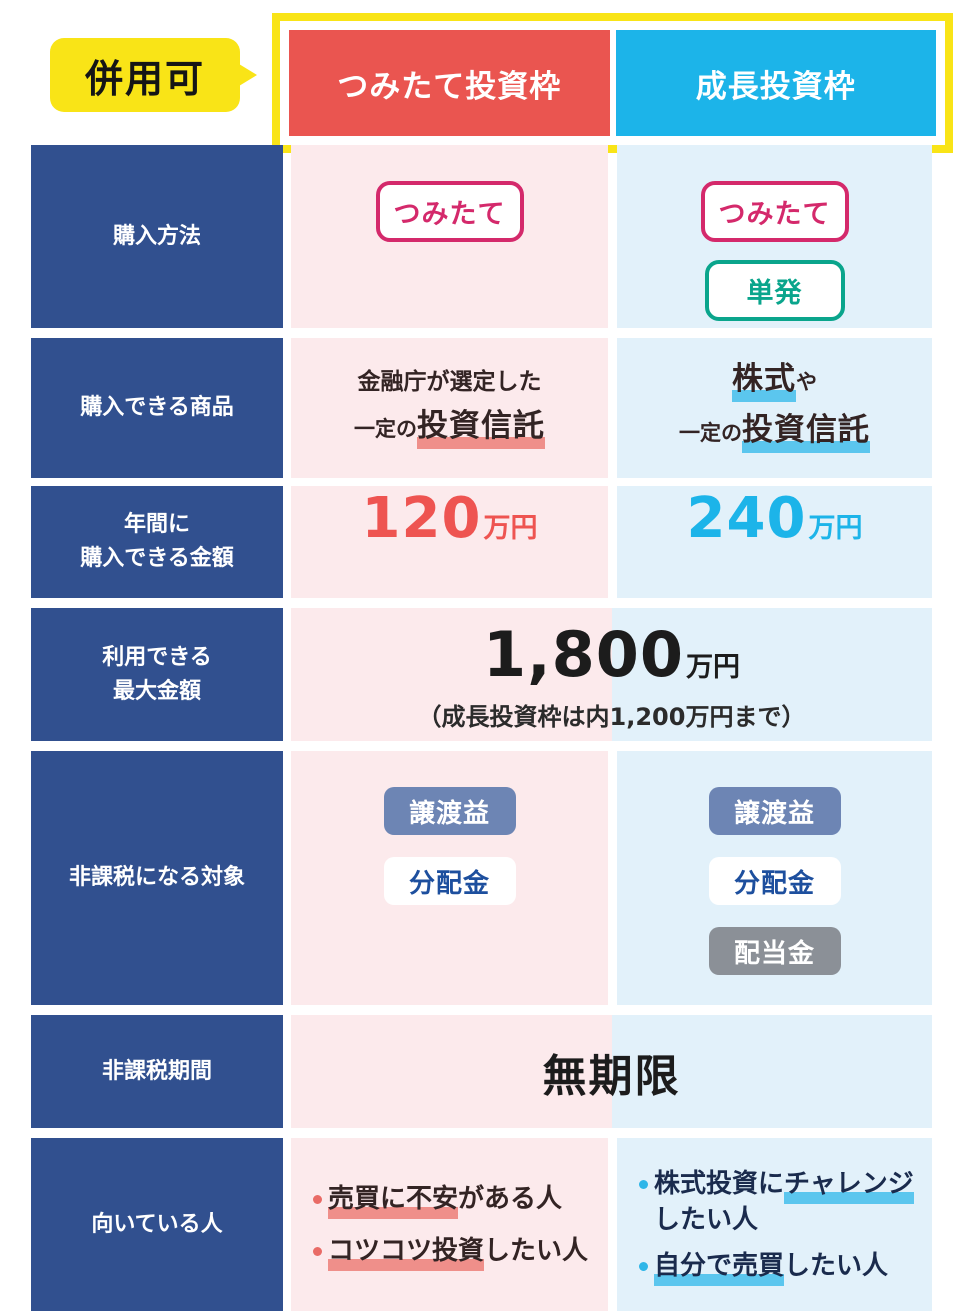 This screenshot has height=1315, width=960. What do you see at coordinates (157, 542) in the screenshot?
I see `row-label-annual-amount: 年間に 購入できる金額` at bounding box center [157, 542].